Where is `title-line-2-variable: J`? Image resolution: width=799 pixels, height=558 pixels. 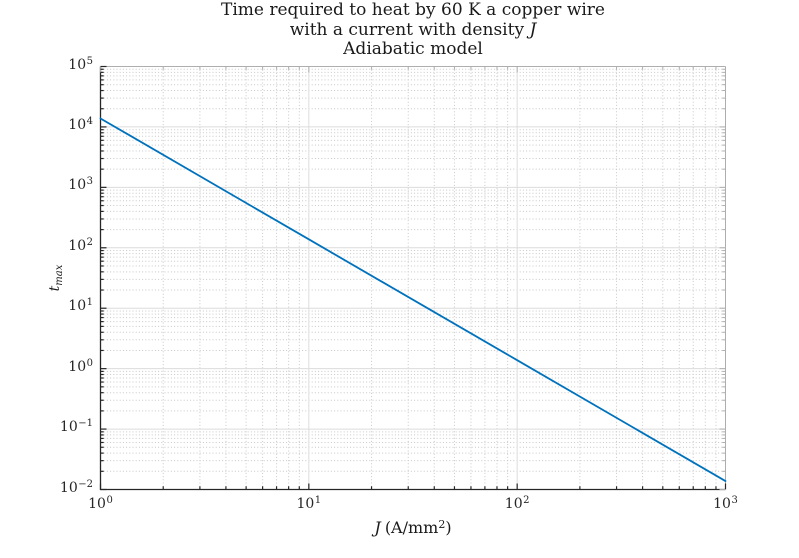 title-line-2-variable: J is located at coordinates (533, 29).